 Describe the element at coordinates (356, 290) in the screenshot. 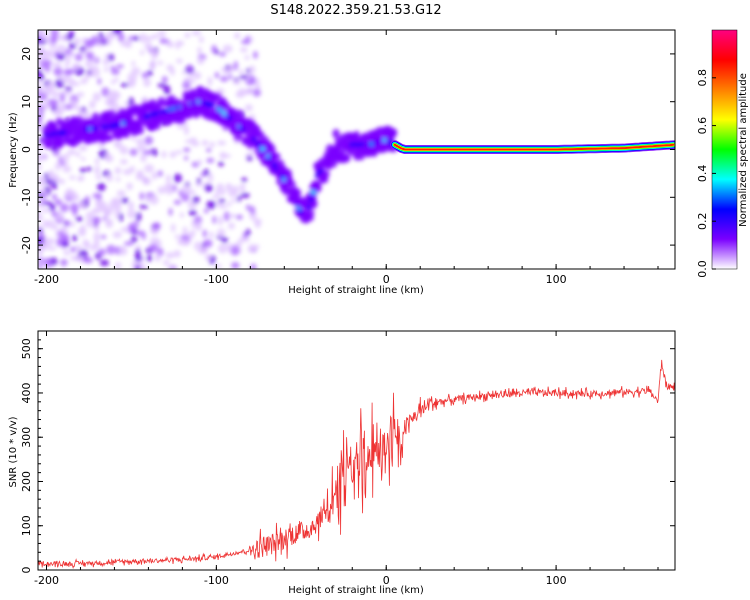

I see `heatmap-x-axis-title: Height of straight line (km)` at that location.